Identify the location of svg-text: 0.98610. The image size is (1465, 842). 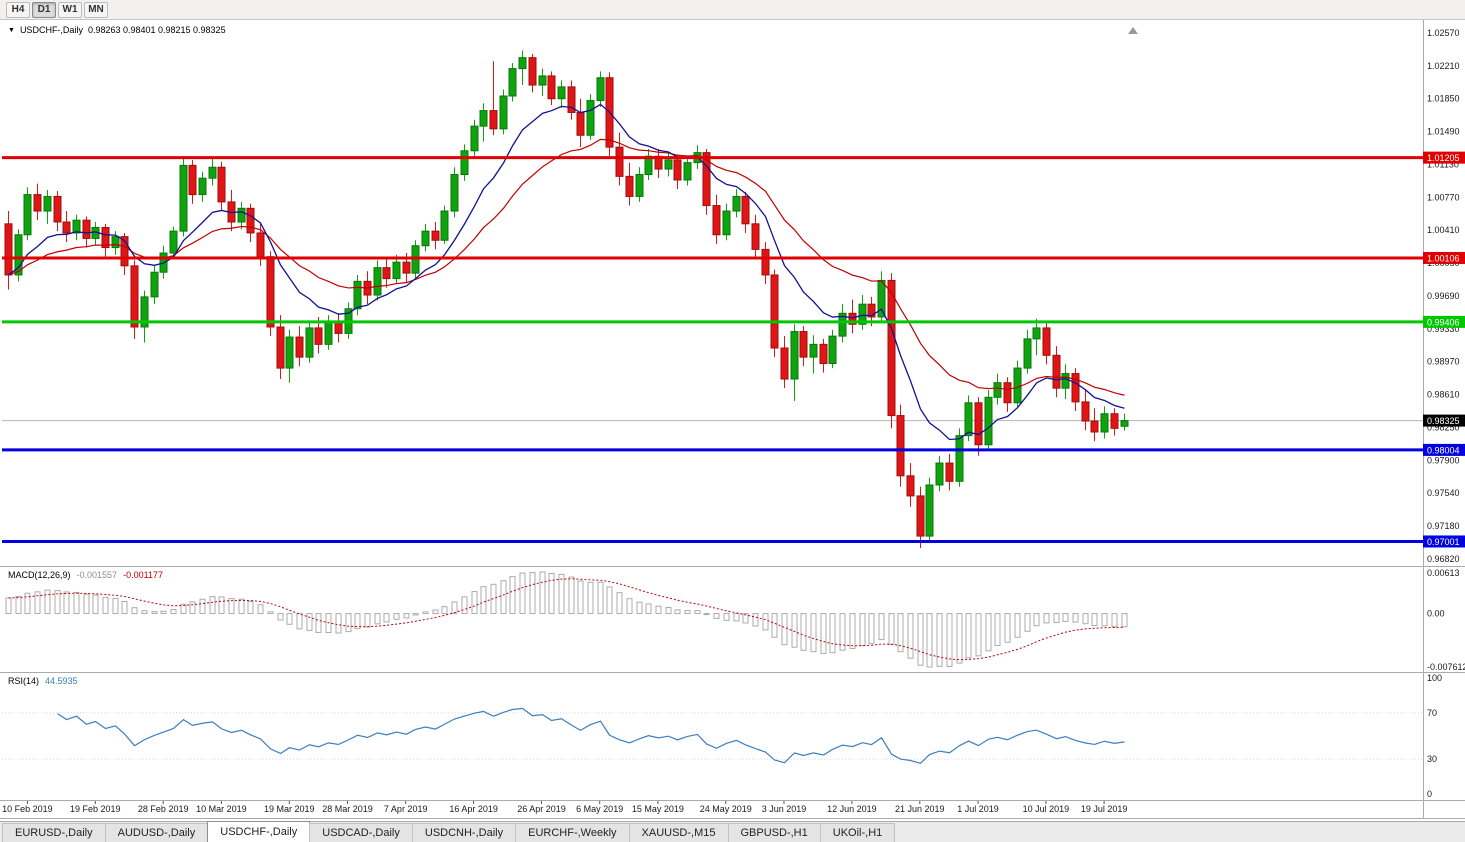
(1443, 395).